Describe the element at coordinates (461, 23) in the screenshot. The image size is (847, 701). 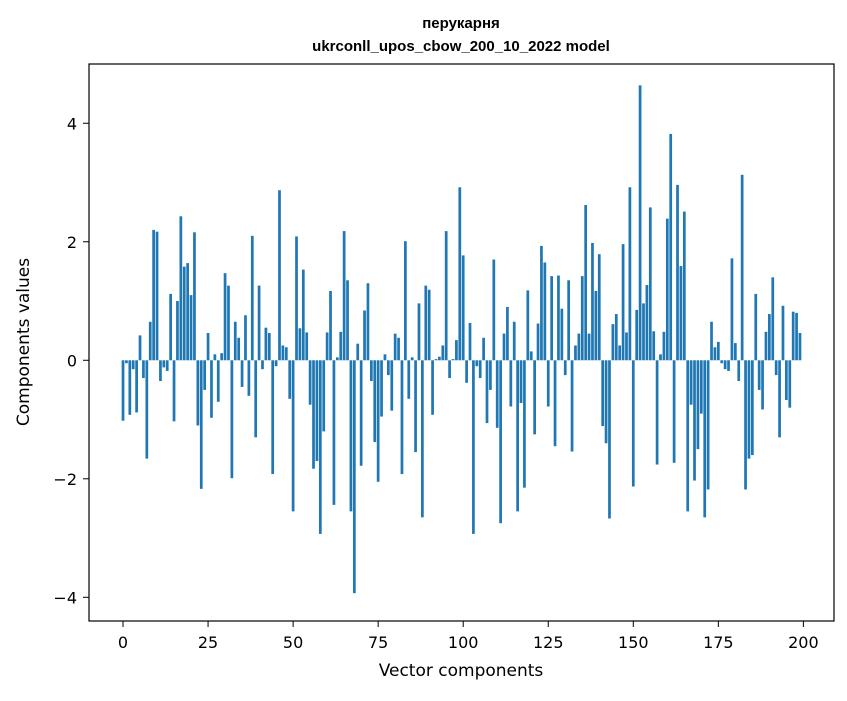
I see `chart-title: перукарня` at that location.